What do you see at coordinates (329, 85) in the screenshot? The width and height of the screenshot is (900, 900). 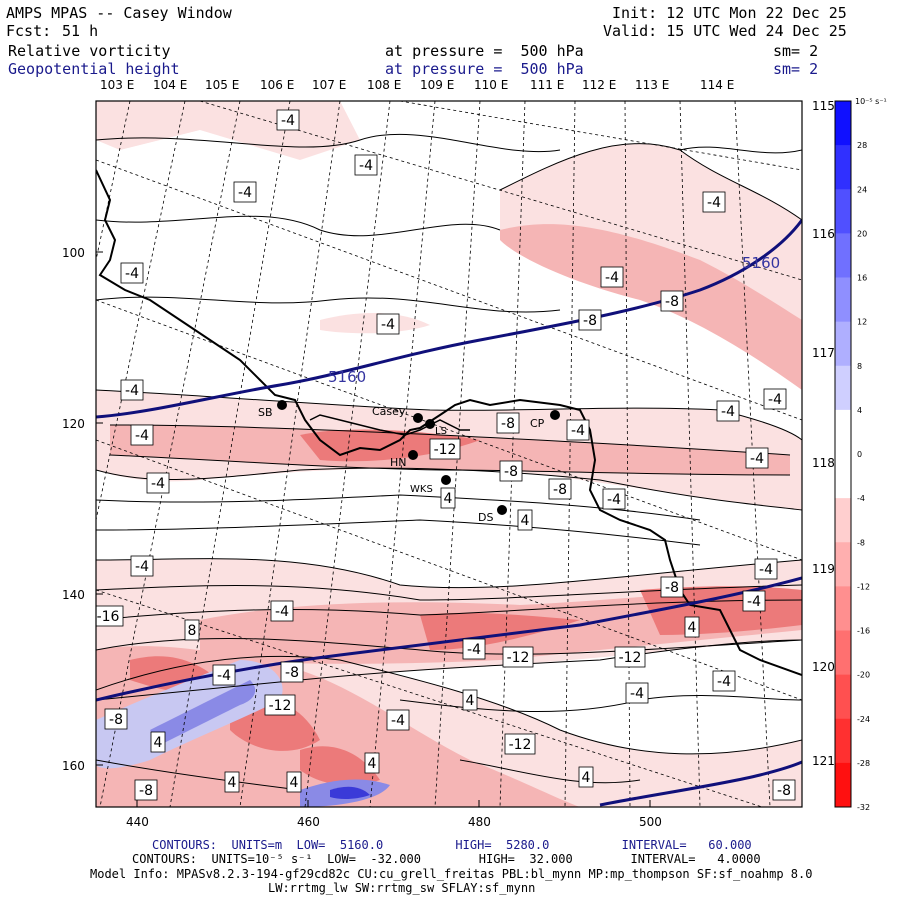 I see `longitude-label-top: 107 E` at bounding box center [329, 85].